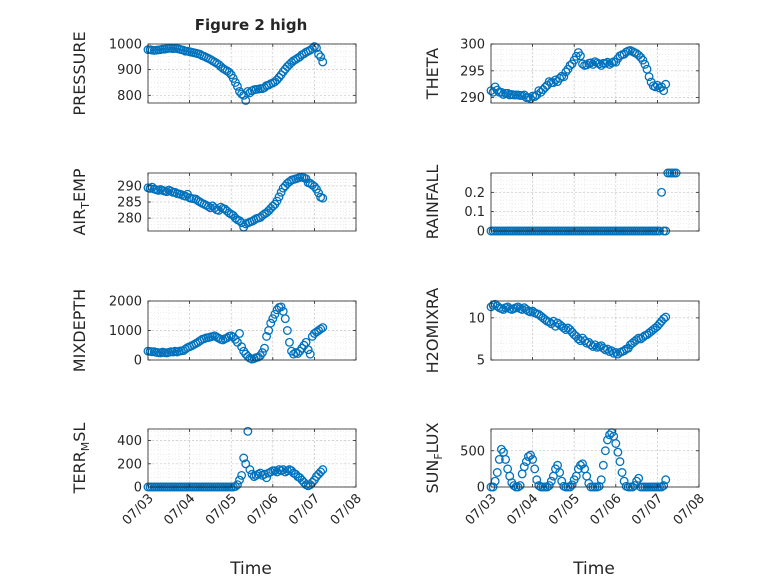  Describe the element at coordinates (79, 432) in the screenshot. I see `y-axis-label-rest: SL` at that location.